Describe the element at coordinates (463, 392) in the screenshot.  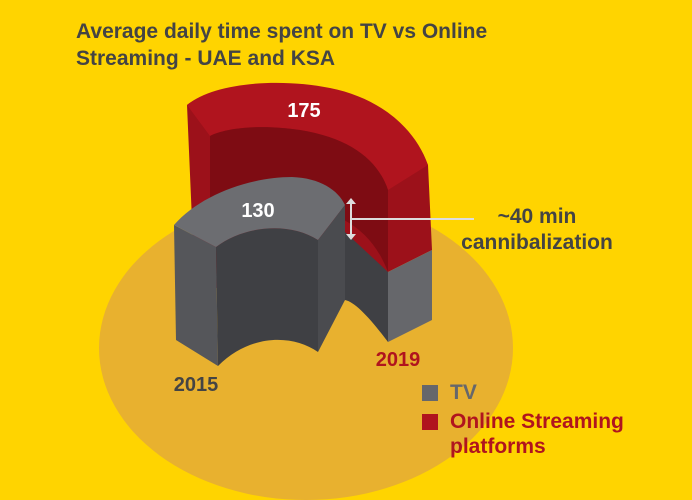
I see `legend-label-tv: TV` at that location.